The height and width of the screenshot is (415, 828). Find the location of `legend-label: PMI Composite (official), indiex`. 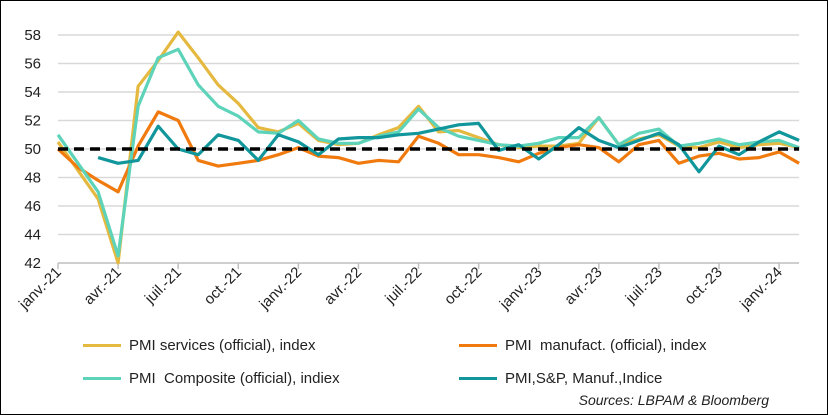

legend-label: PMI Composite (official), indiex is located at coordinates (234, 378).